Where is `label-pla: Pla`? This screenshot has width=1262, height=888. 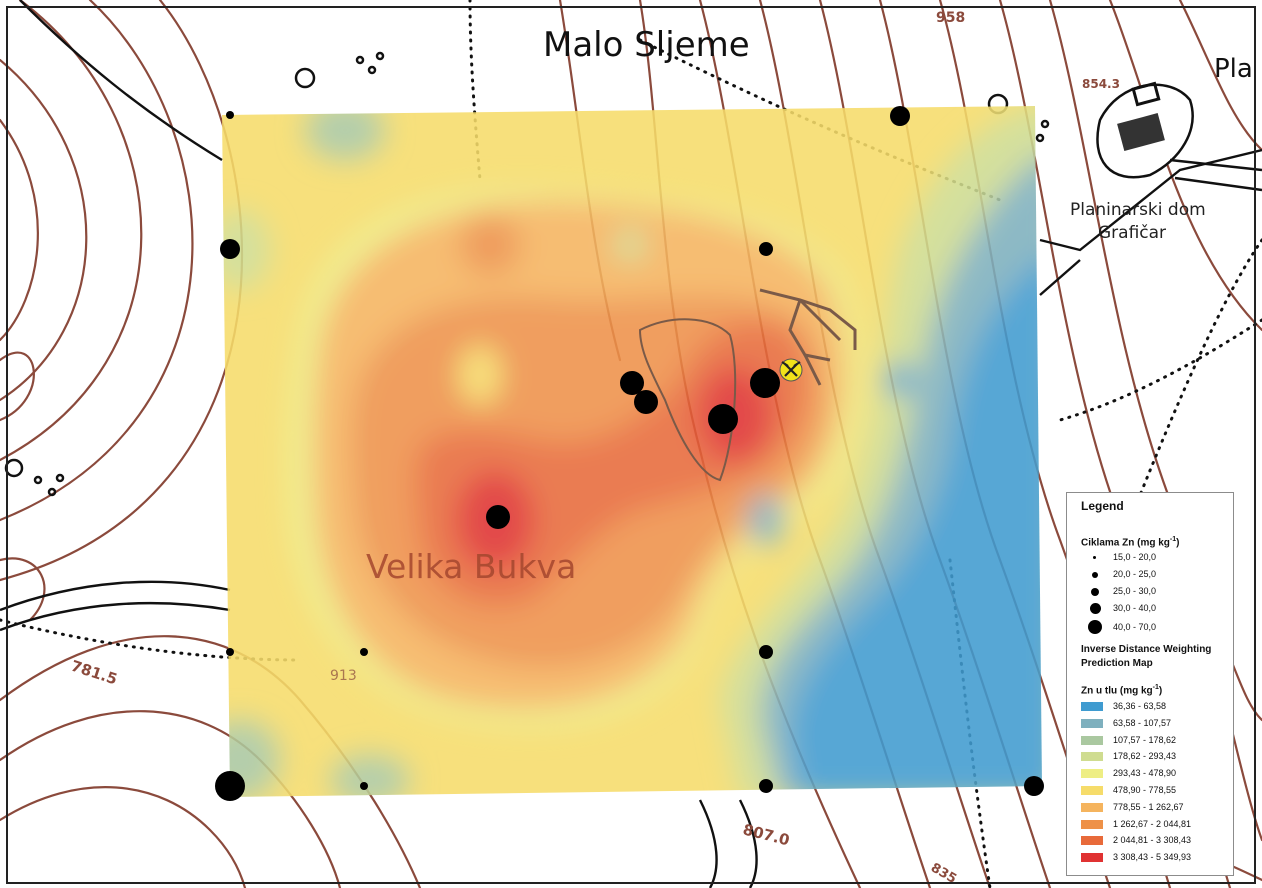 label-pla: Pla is located at coordinates (1233, 69).